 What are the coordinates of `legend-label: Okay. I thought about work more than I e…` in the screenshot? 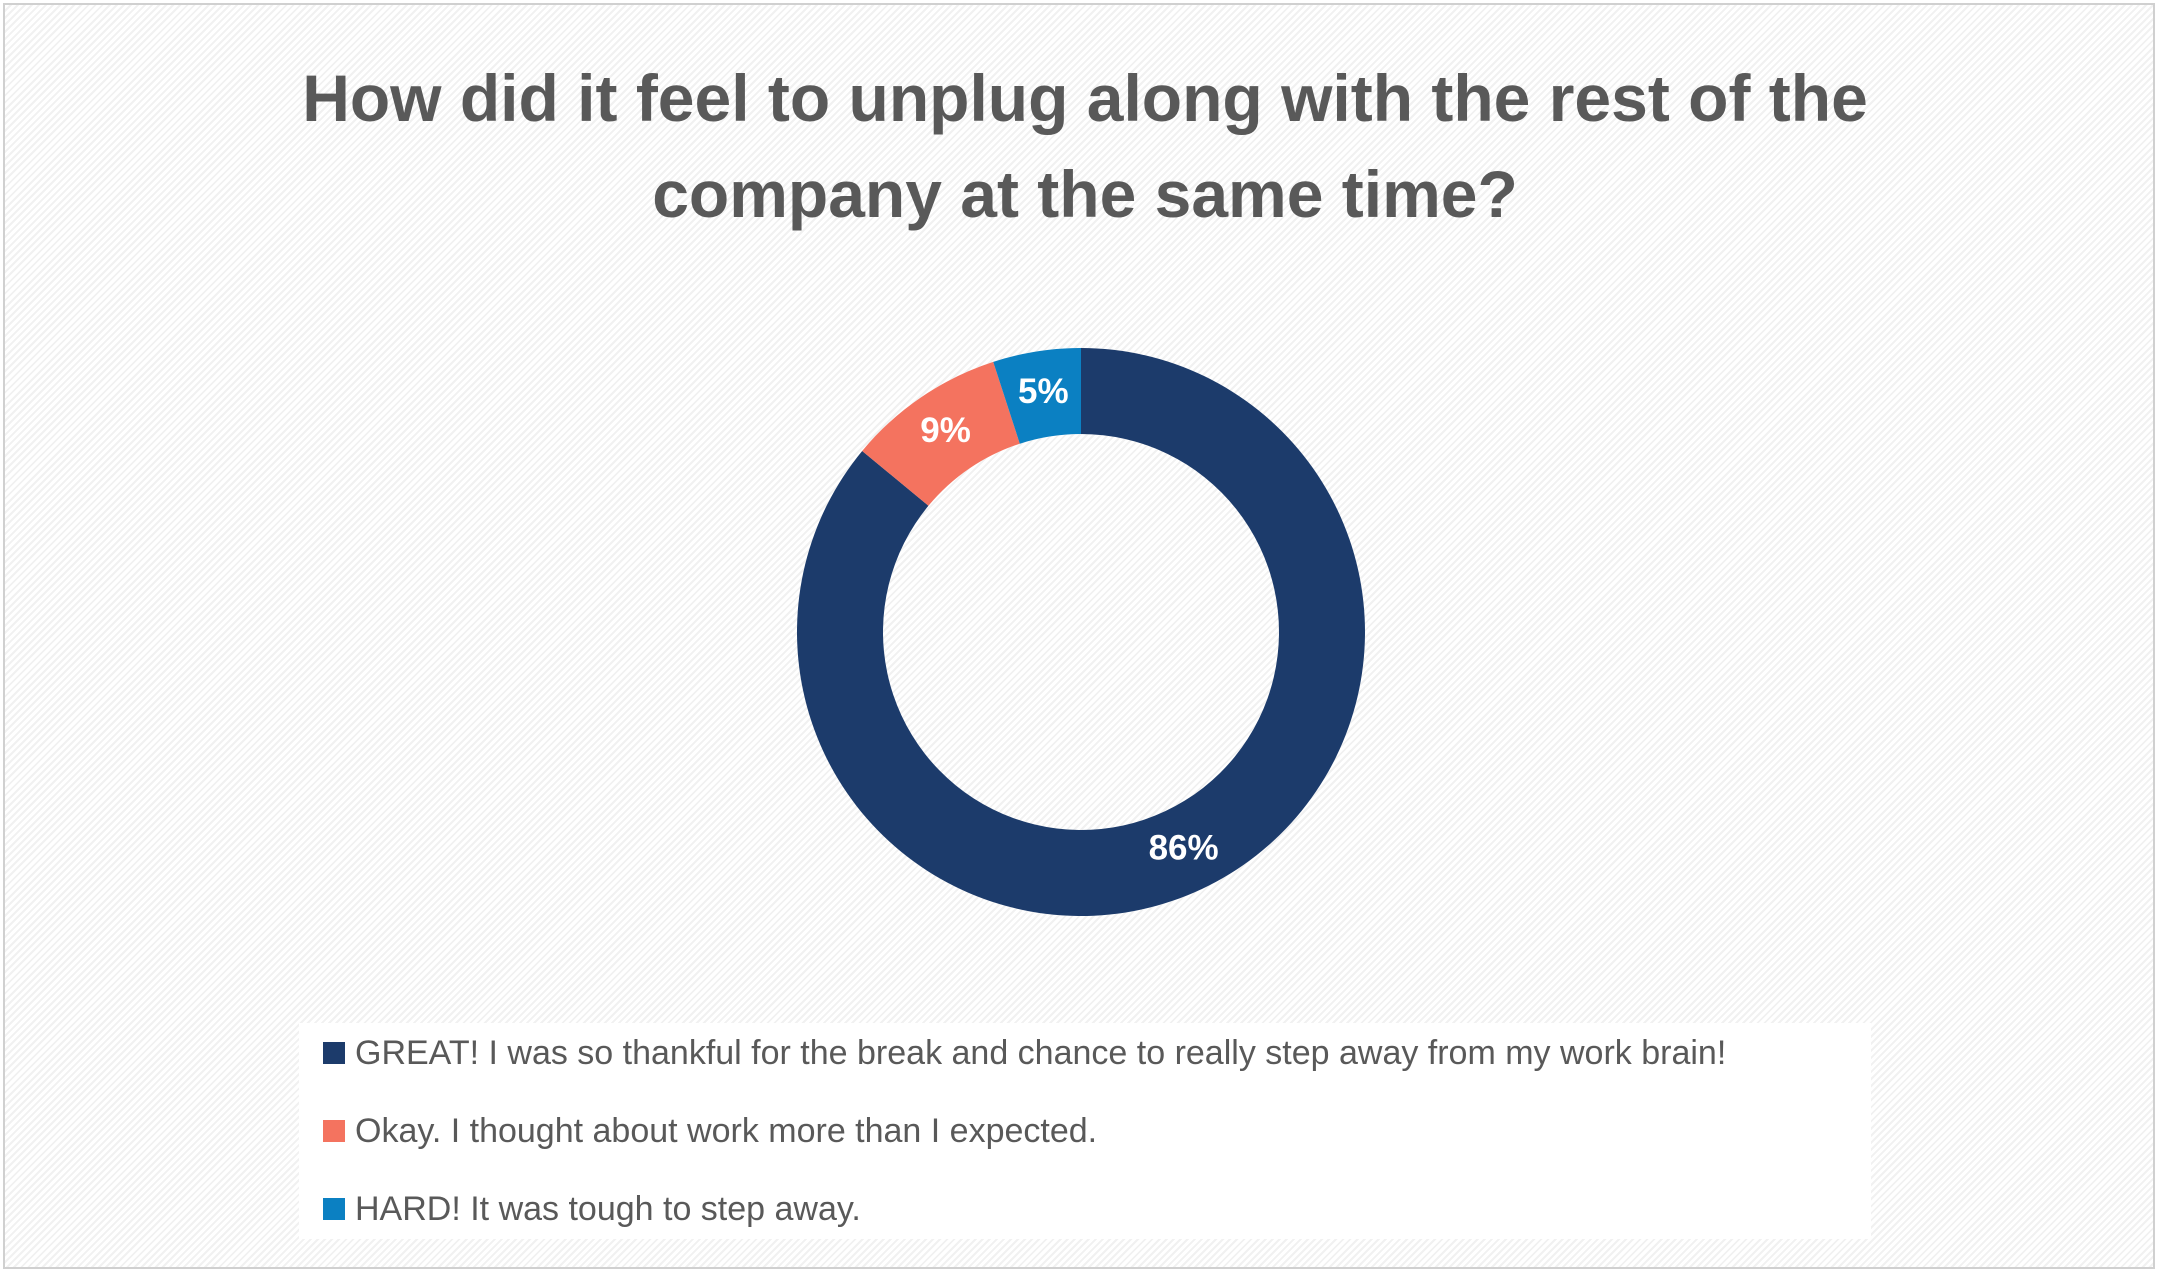 It's located at (726, 1130).